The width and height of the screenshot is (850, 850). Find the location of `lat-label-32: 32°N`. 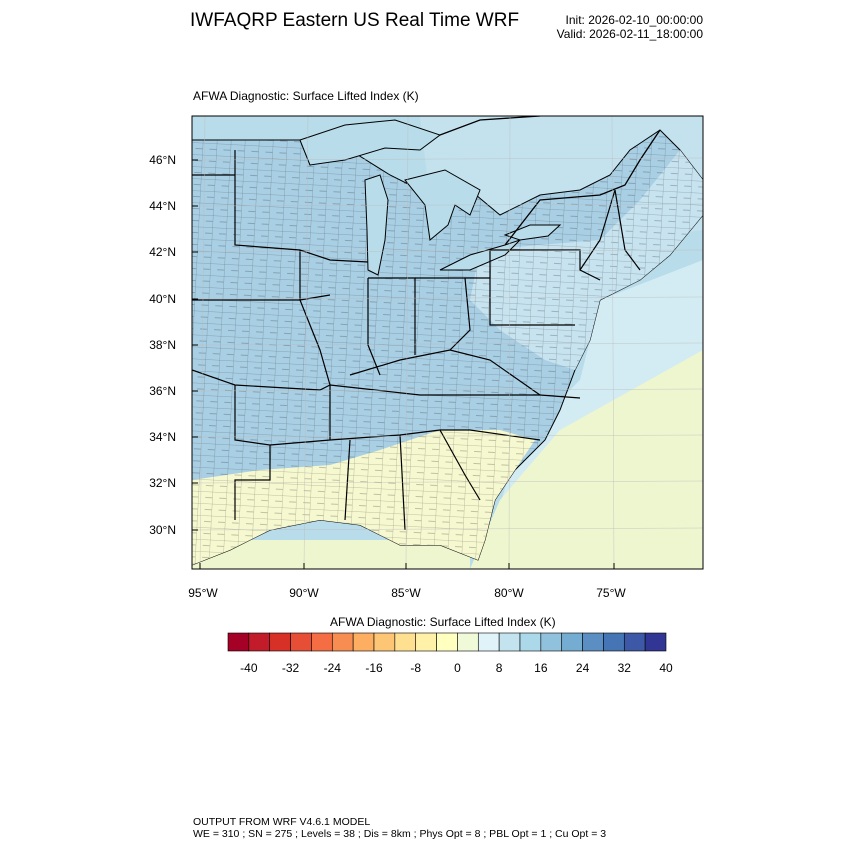

lat-label-32: 32°N is located at coordinates (162, 483).